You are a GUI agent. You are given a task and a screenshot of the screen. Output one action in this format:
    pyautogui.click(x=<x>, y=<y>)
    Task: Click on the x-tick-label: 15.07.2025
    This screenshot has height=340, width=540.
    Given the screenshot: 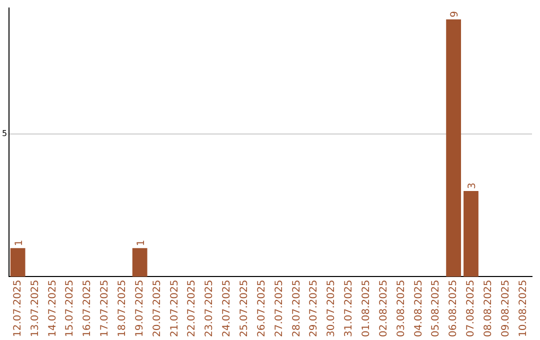 What is the action you would take?
    pyautogui.click(x=70, y=309)
    